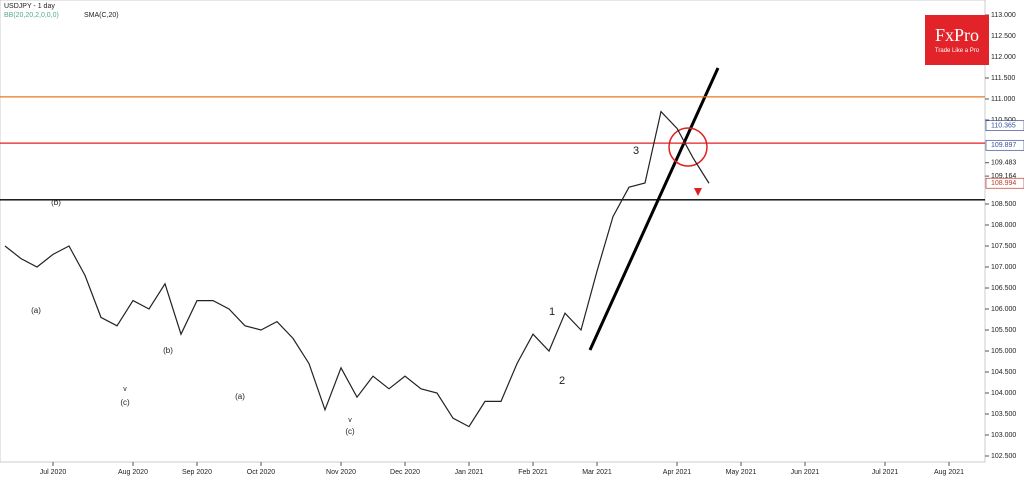 The image size is (1024, 479). I want to click on price-label: 108.994, so click(1003, 183).